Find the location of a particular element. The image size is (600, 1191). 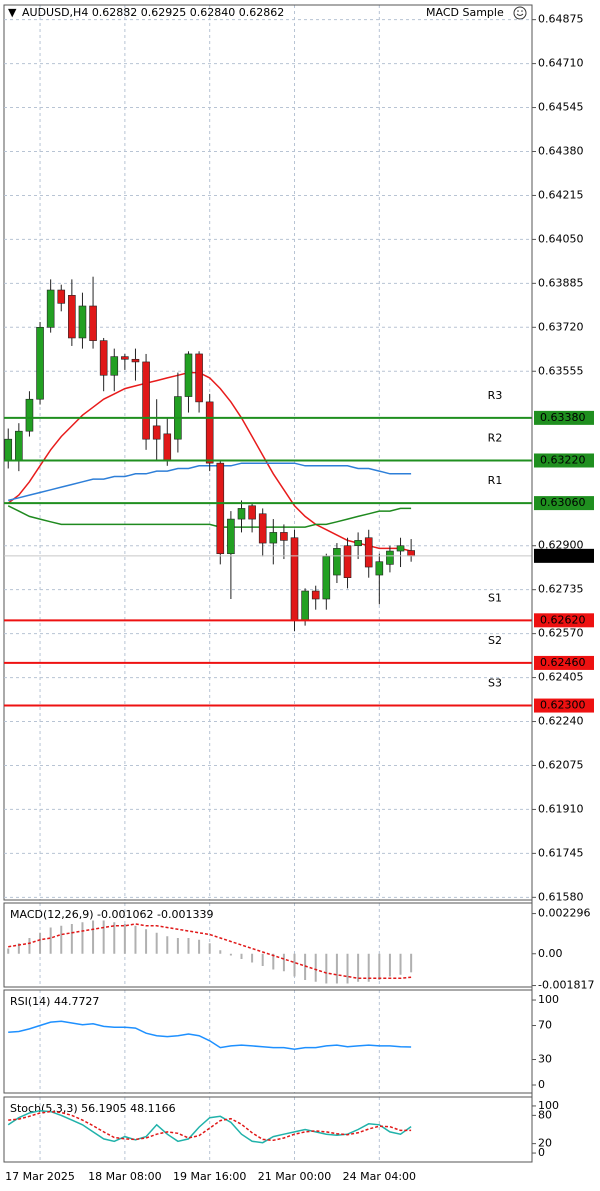

level-price-label: 0.63060 is located at coordinates (563, 502).